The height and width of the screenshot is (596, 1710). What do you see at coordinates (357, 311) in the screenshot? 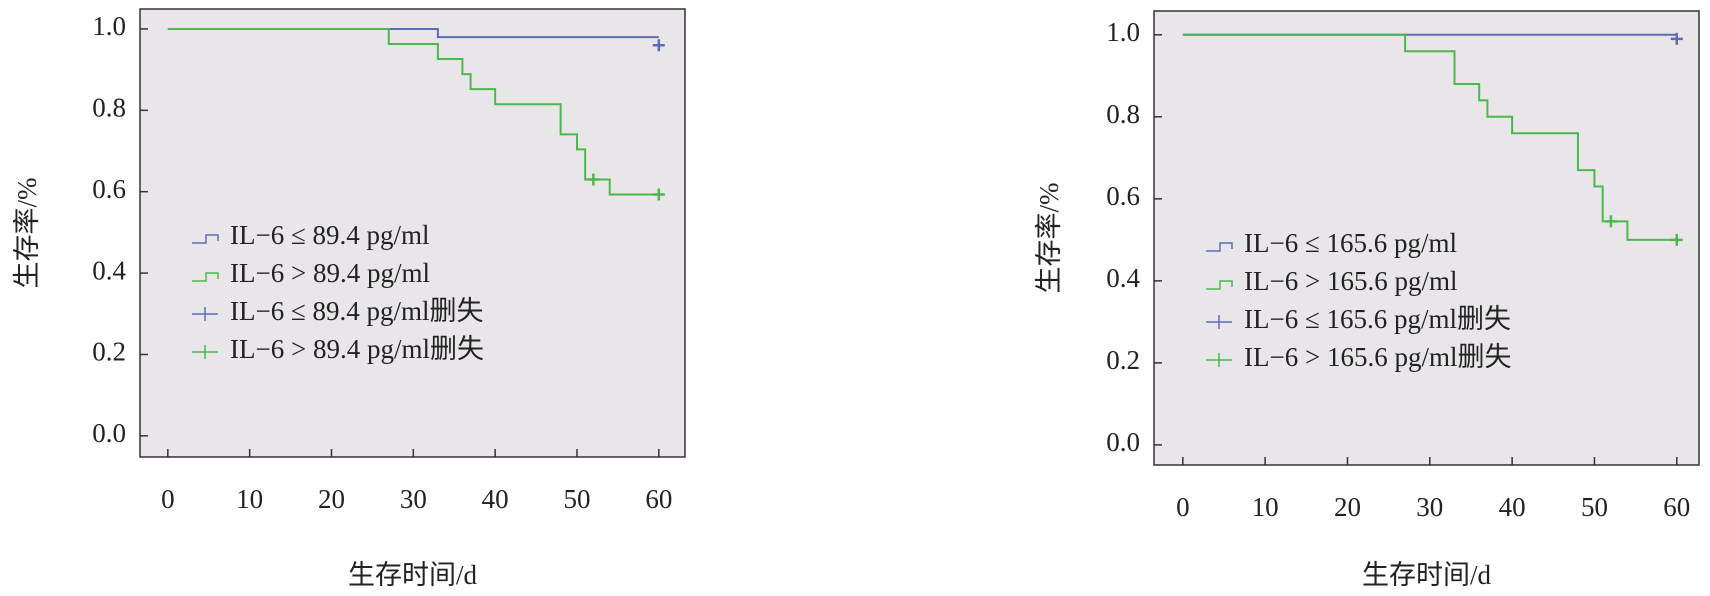
I see `legend-label: IL−6 ≤ 89.4 pg/ml删失` at bounding box center [357, 311].